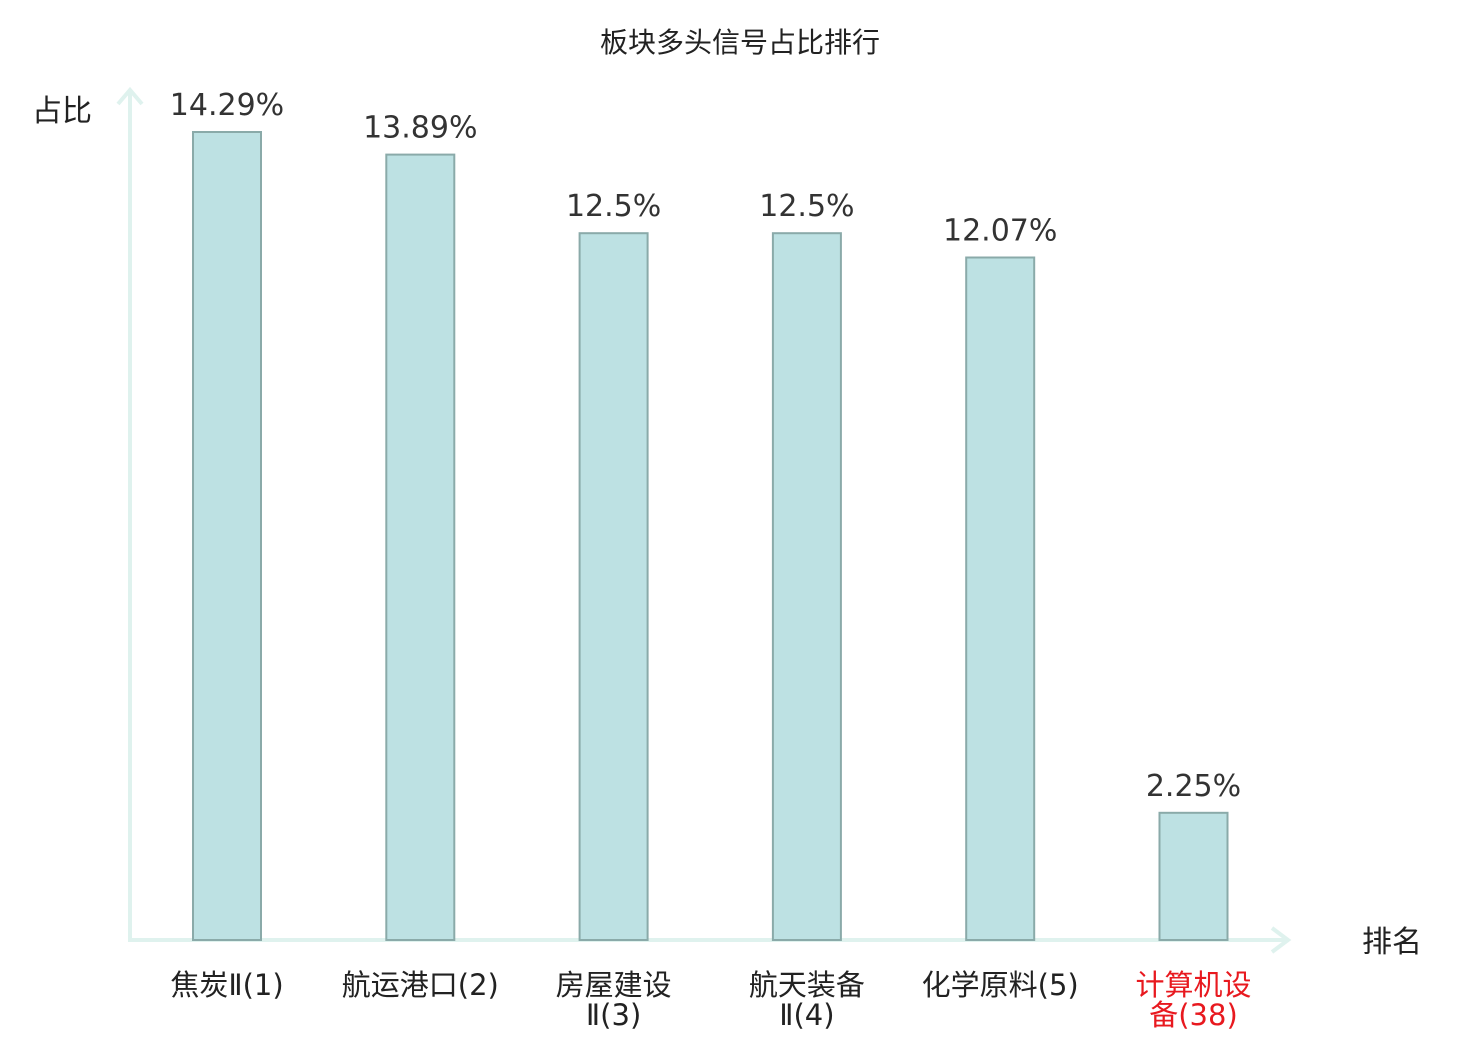  What do you see at coordinates (227, 105) in the screenshot?
I see `value-label-1: 14.29%` at bounding box center [227, 105].